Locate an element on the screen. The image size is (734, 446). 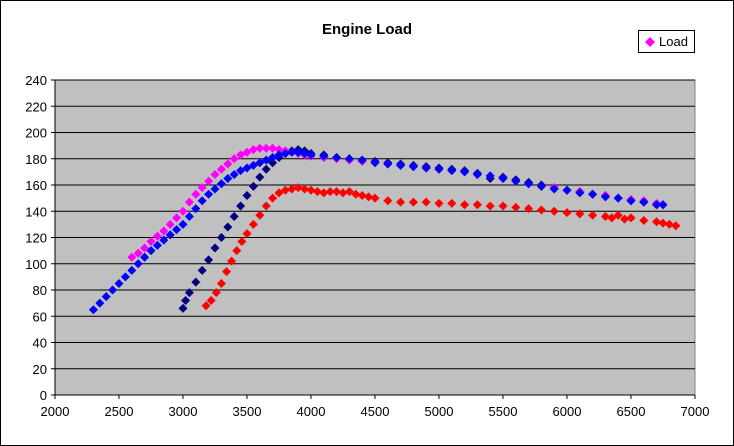
y-tick-label: 180 is located at coordinates (36, 159).